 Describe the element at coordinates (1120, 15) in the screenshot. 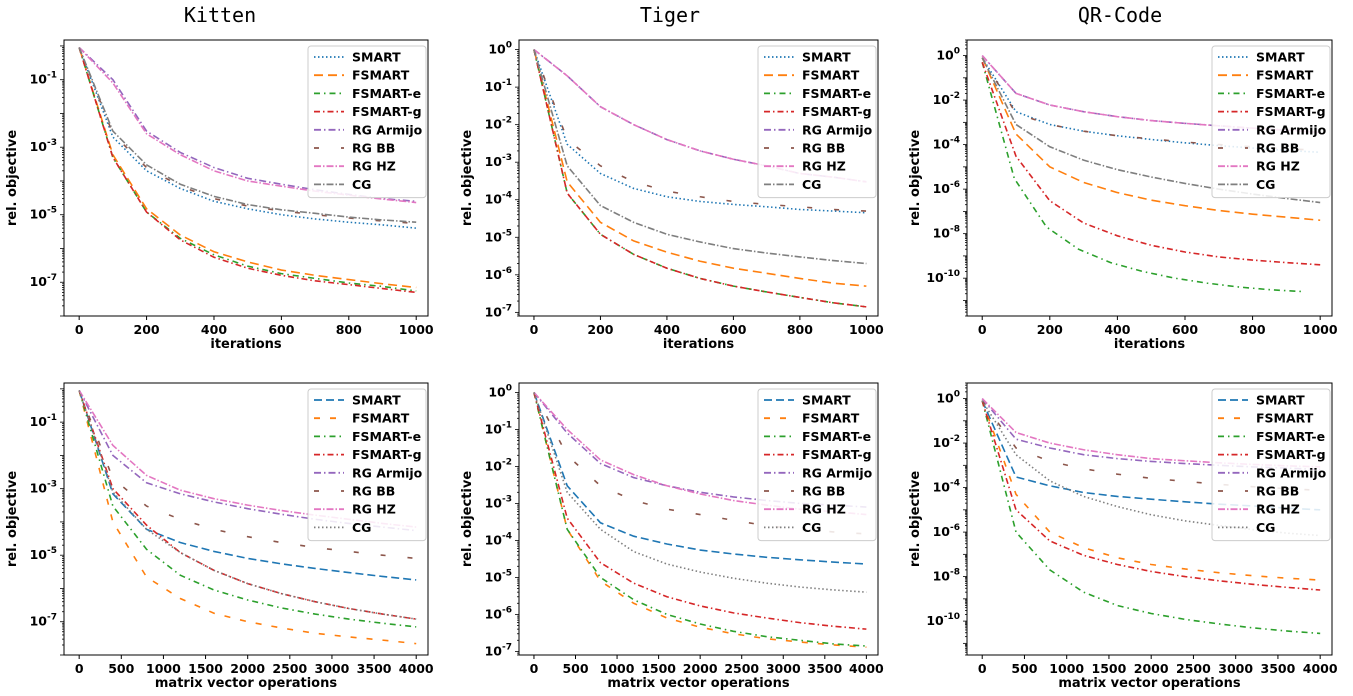

I see `column-title-qr-code: QR-Code` at that location.